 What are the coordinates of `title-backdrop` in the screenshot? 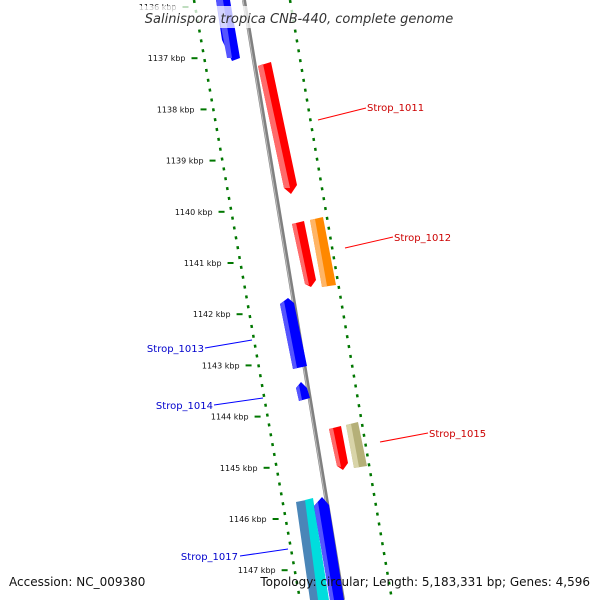 It's located at (300, 17).